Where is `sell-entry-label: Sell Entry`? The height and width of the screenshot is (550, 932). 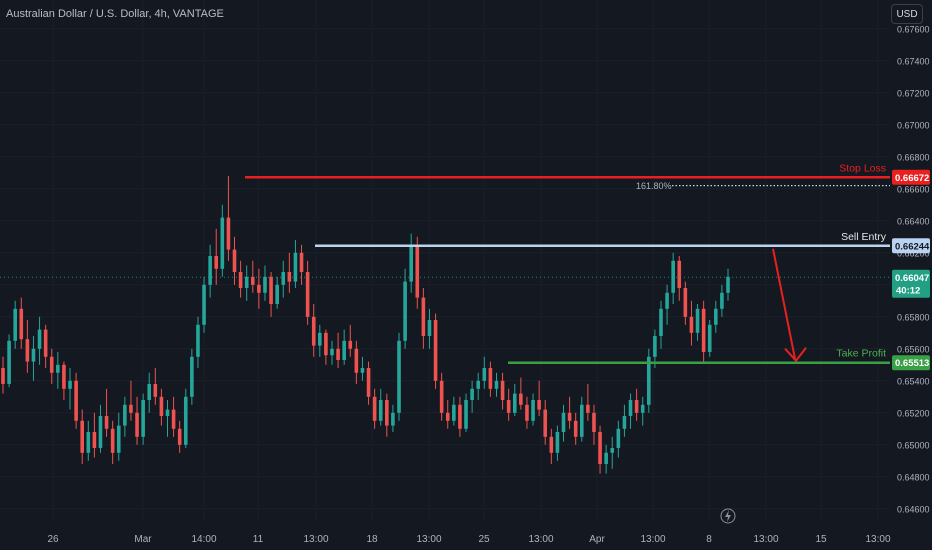
sell-entry-label: Sell Entry is located at coordinates (864, 237).